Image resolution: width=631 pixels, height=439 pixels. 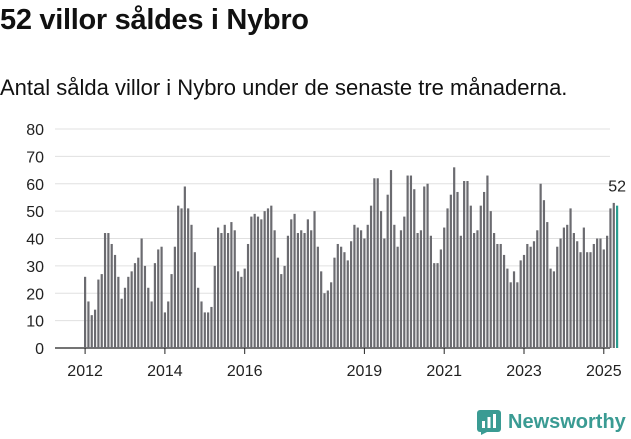 I want to click on y-tick-label: 30, so click(x=35, y=267).